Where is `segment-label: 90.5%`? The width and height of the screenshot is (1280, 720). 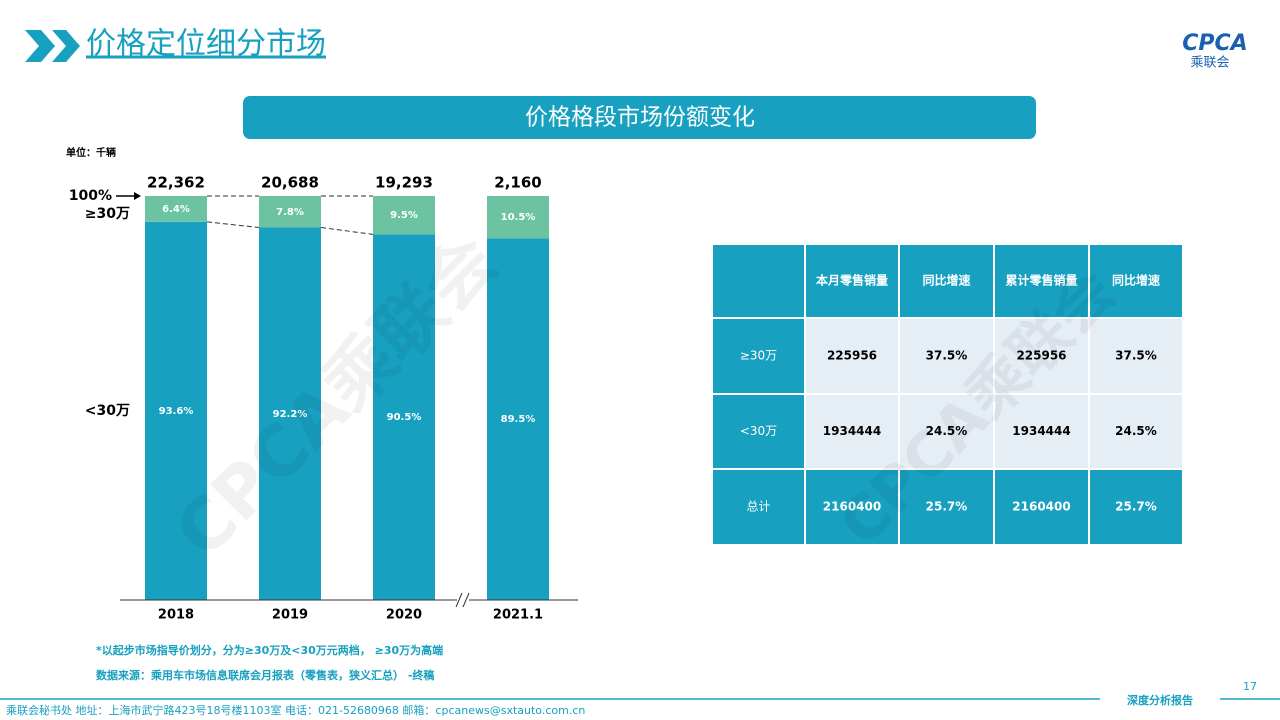 segment-label: 90.5% is located at coordinates (404, 417).